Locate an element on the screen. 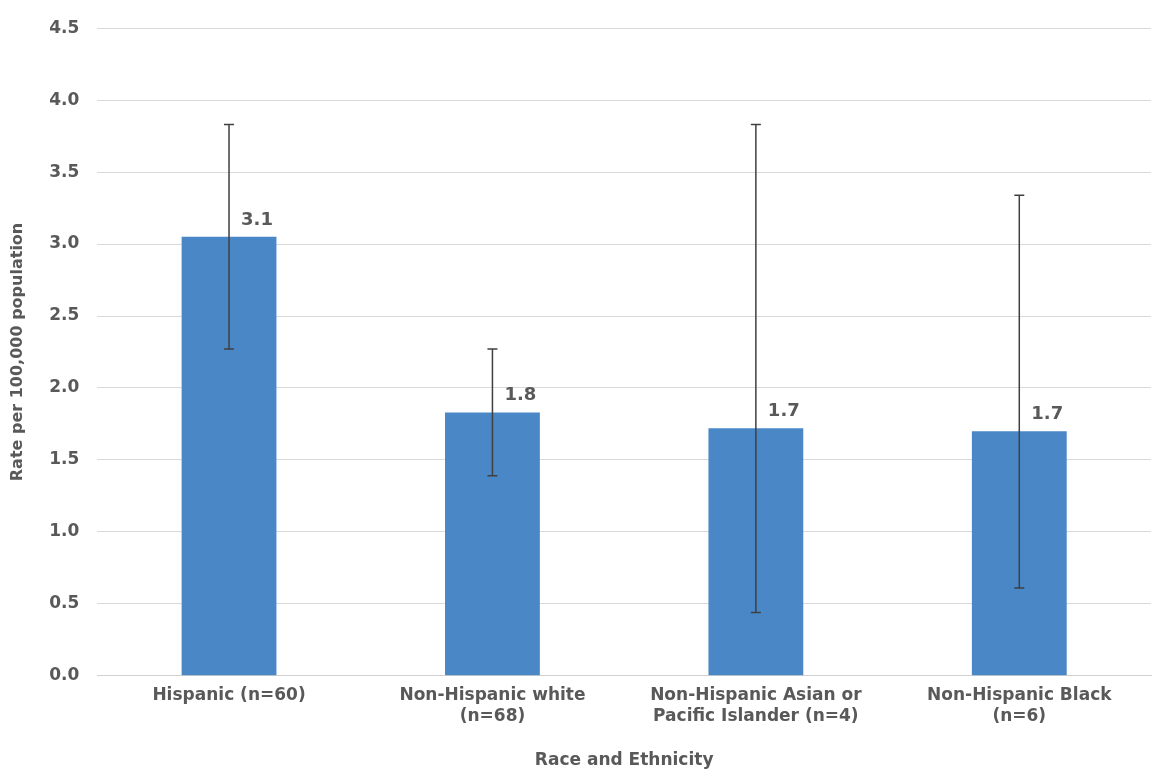 Image resolution: width=1161 pixels, height=779 pixels. y-tick-label: 4.0 is located at coordinates (64, 98).